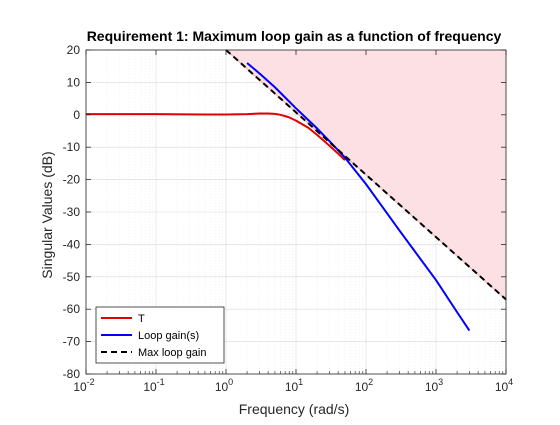 This screenshot has height=425, width=560. I want to click on x-tick-label: 10², so click(364, 385).